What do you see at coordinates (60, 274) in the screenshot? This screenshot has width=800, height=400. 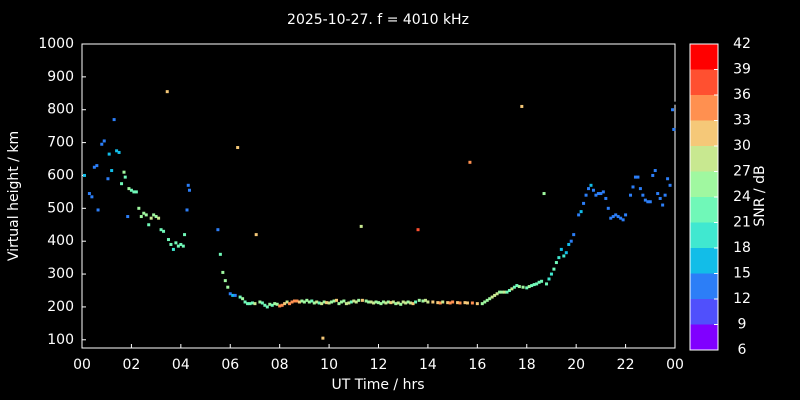 I see `y-tick-label: 300` at bounding box center [60, 274].